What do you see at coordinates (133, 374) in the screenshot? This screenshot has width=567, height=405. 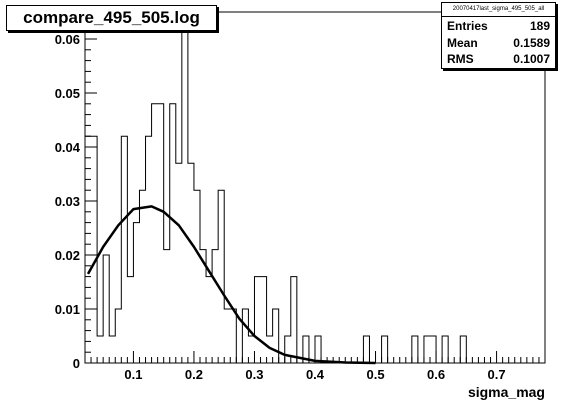 I see `x-tick-label: 0.1` at bounding box center [133, 374].